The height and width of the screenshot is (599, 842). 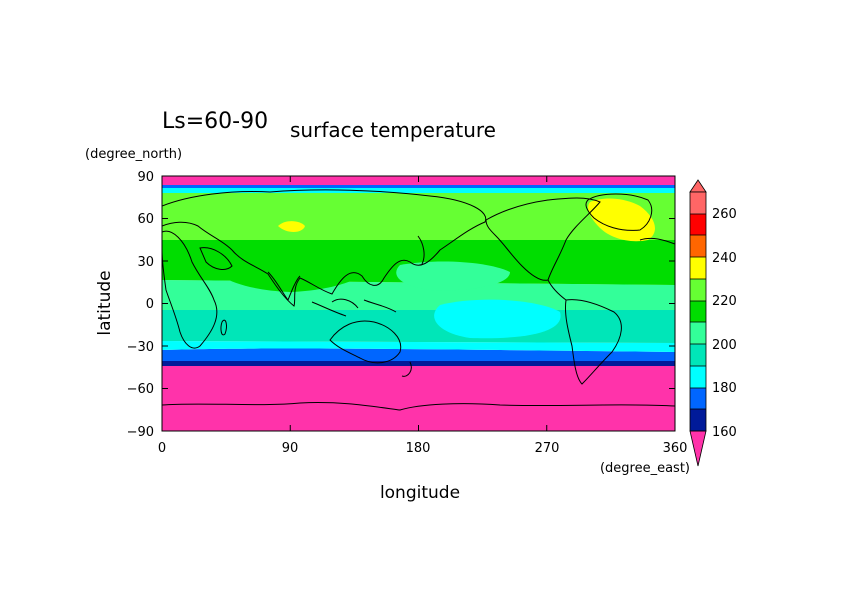 I want to click on x-tick-label: 360, so click(x=675, y=448).